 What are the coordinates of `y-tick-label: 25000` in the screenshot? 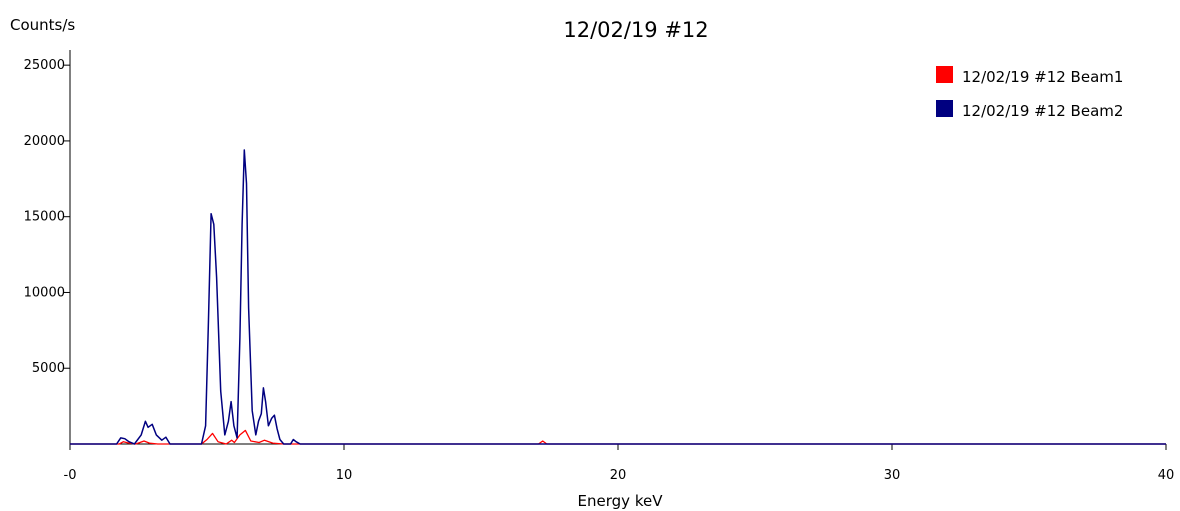 It's located at (44, 65).